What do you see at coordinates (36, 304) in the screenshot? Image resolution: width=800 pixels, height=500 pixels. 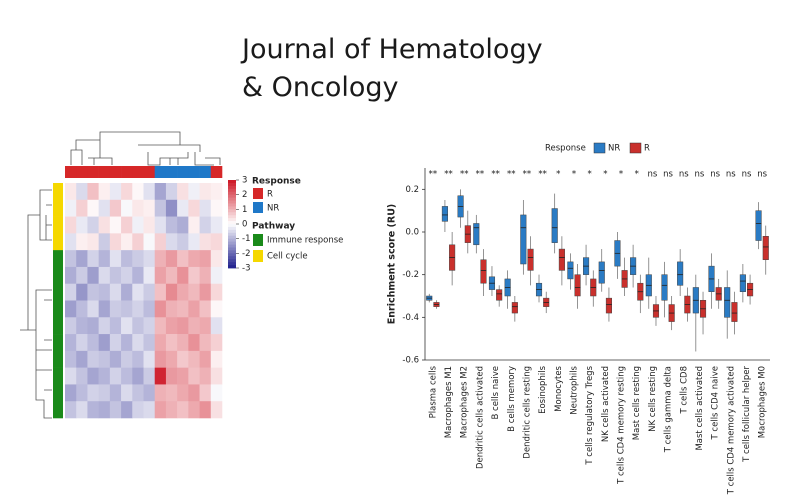 I see `row-dendrogram` at bounding box center [36, 304].